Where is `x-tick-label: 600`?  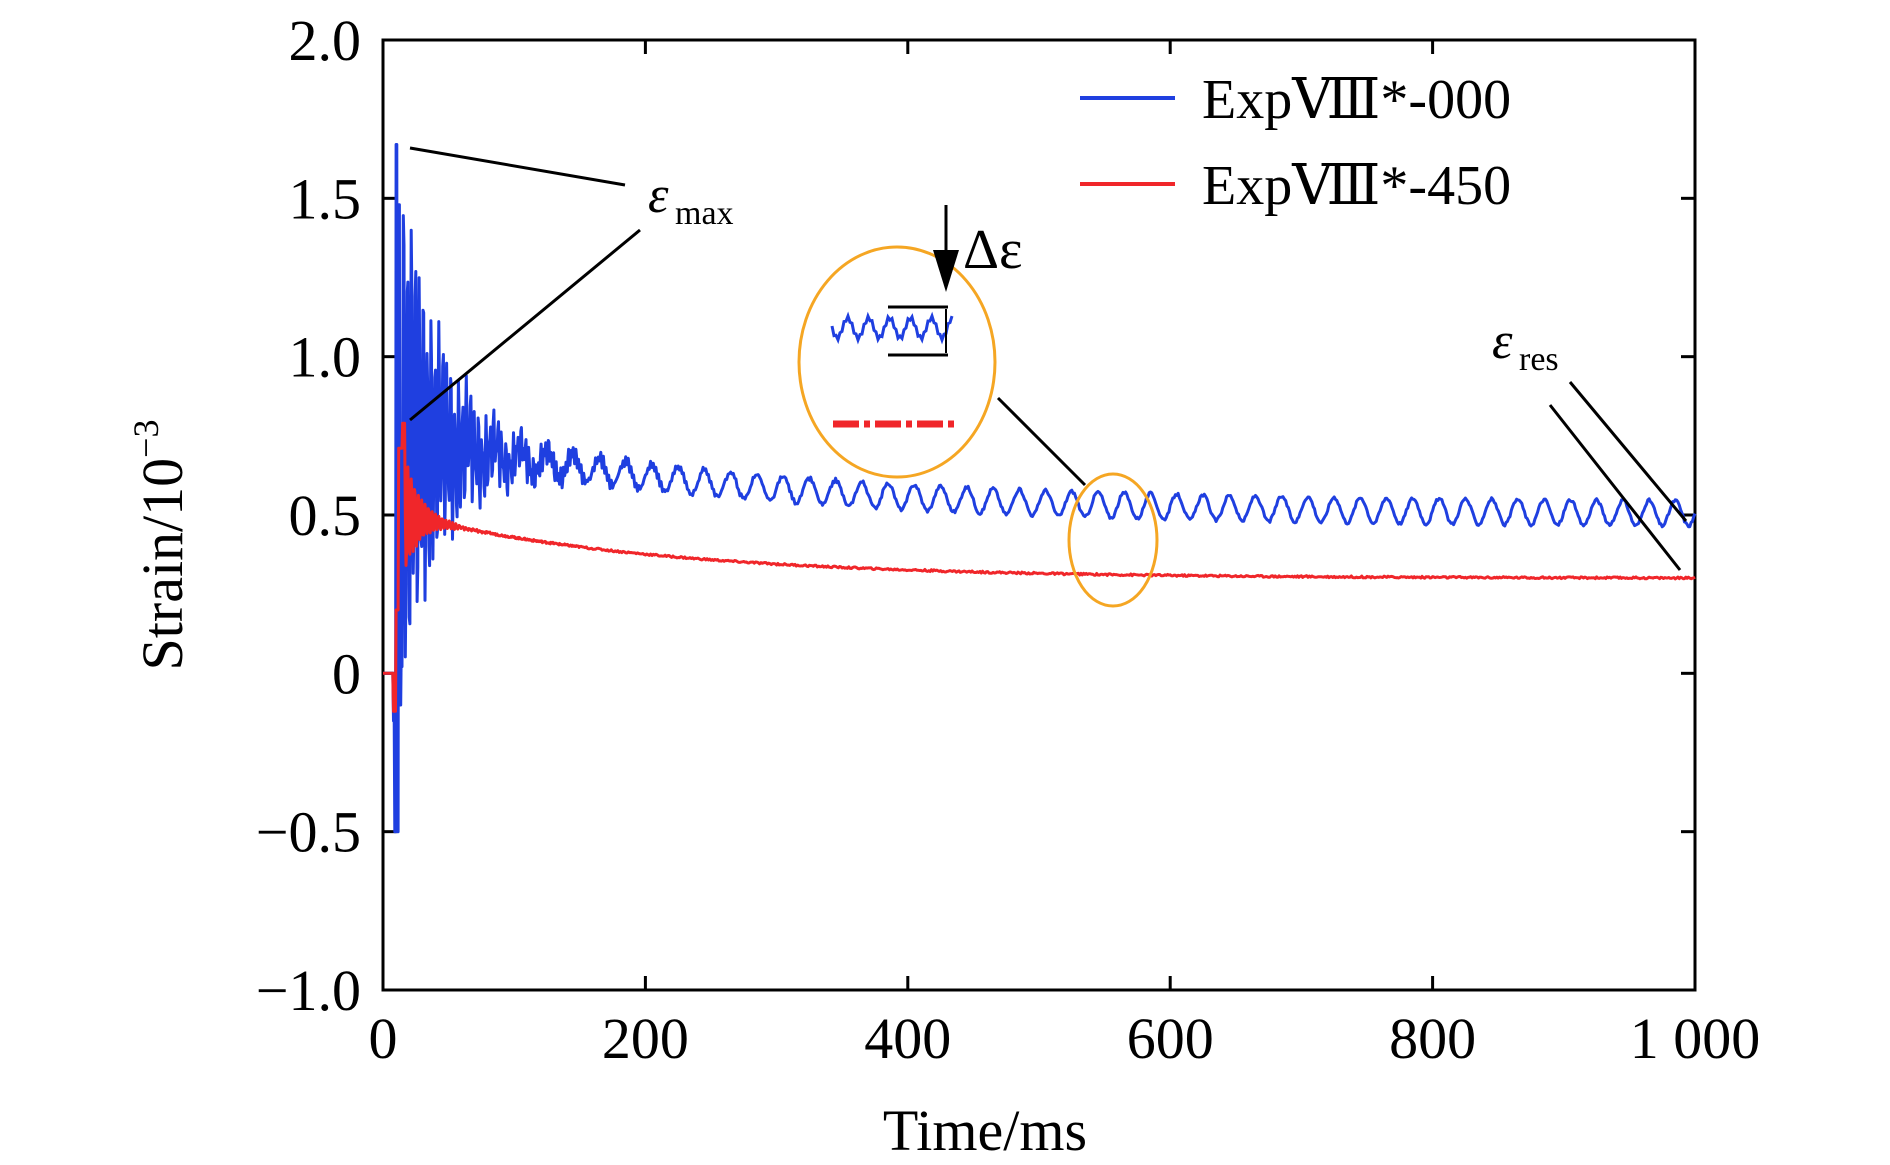
x-tick-label: 600 is located at coordinates (1170, 1038).